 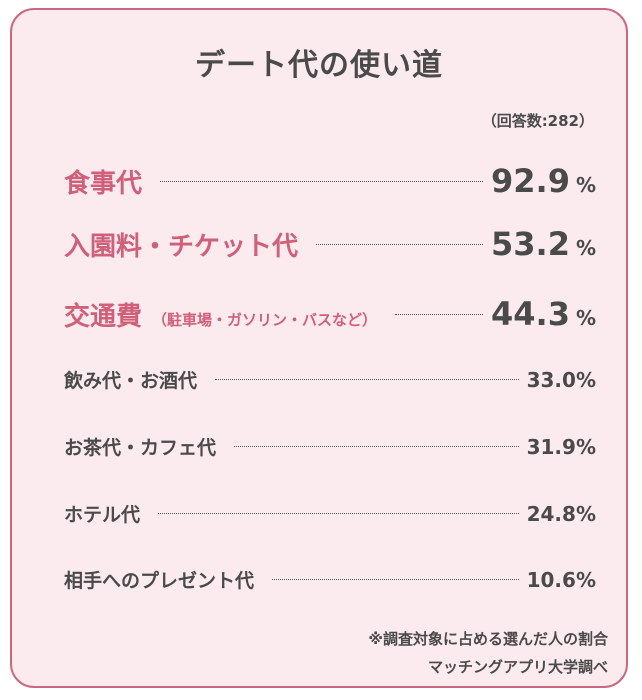 What do you see at coordinates (551, 379) in the screenshot?
I see `value-number: 33.0` at bounding box center [551, 379].